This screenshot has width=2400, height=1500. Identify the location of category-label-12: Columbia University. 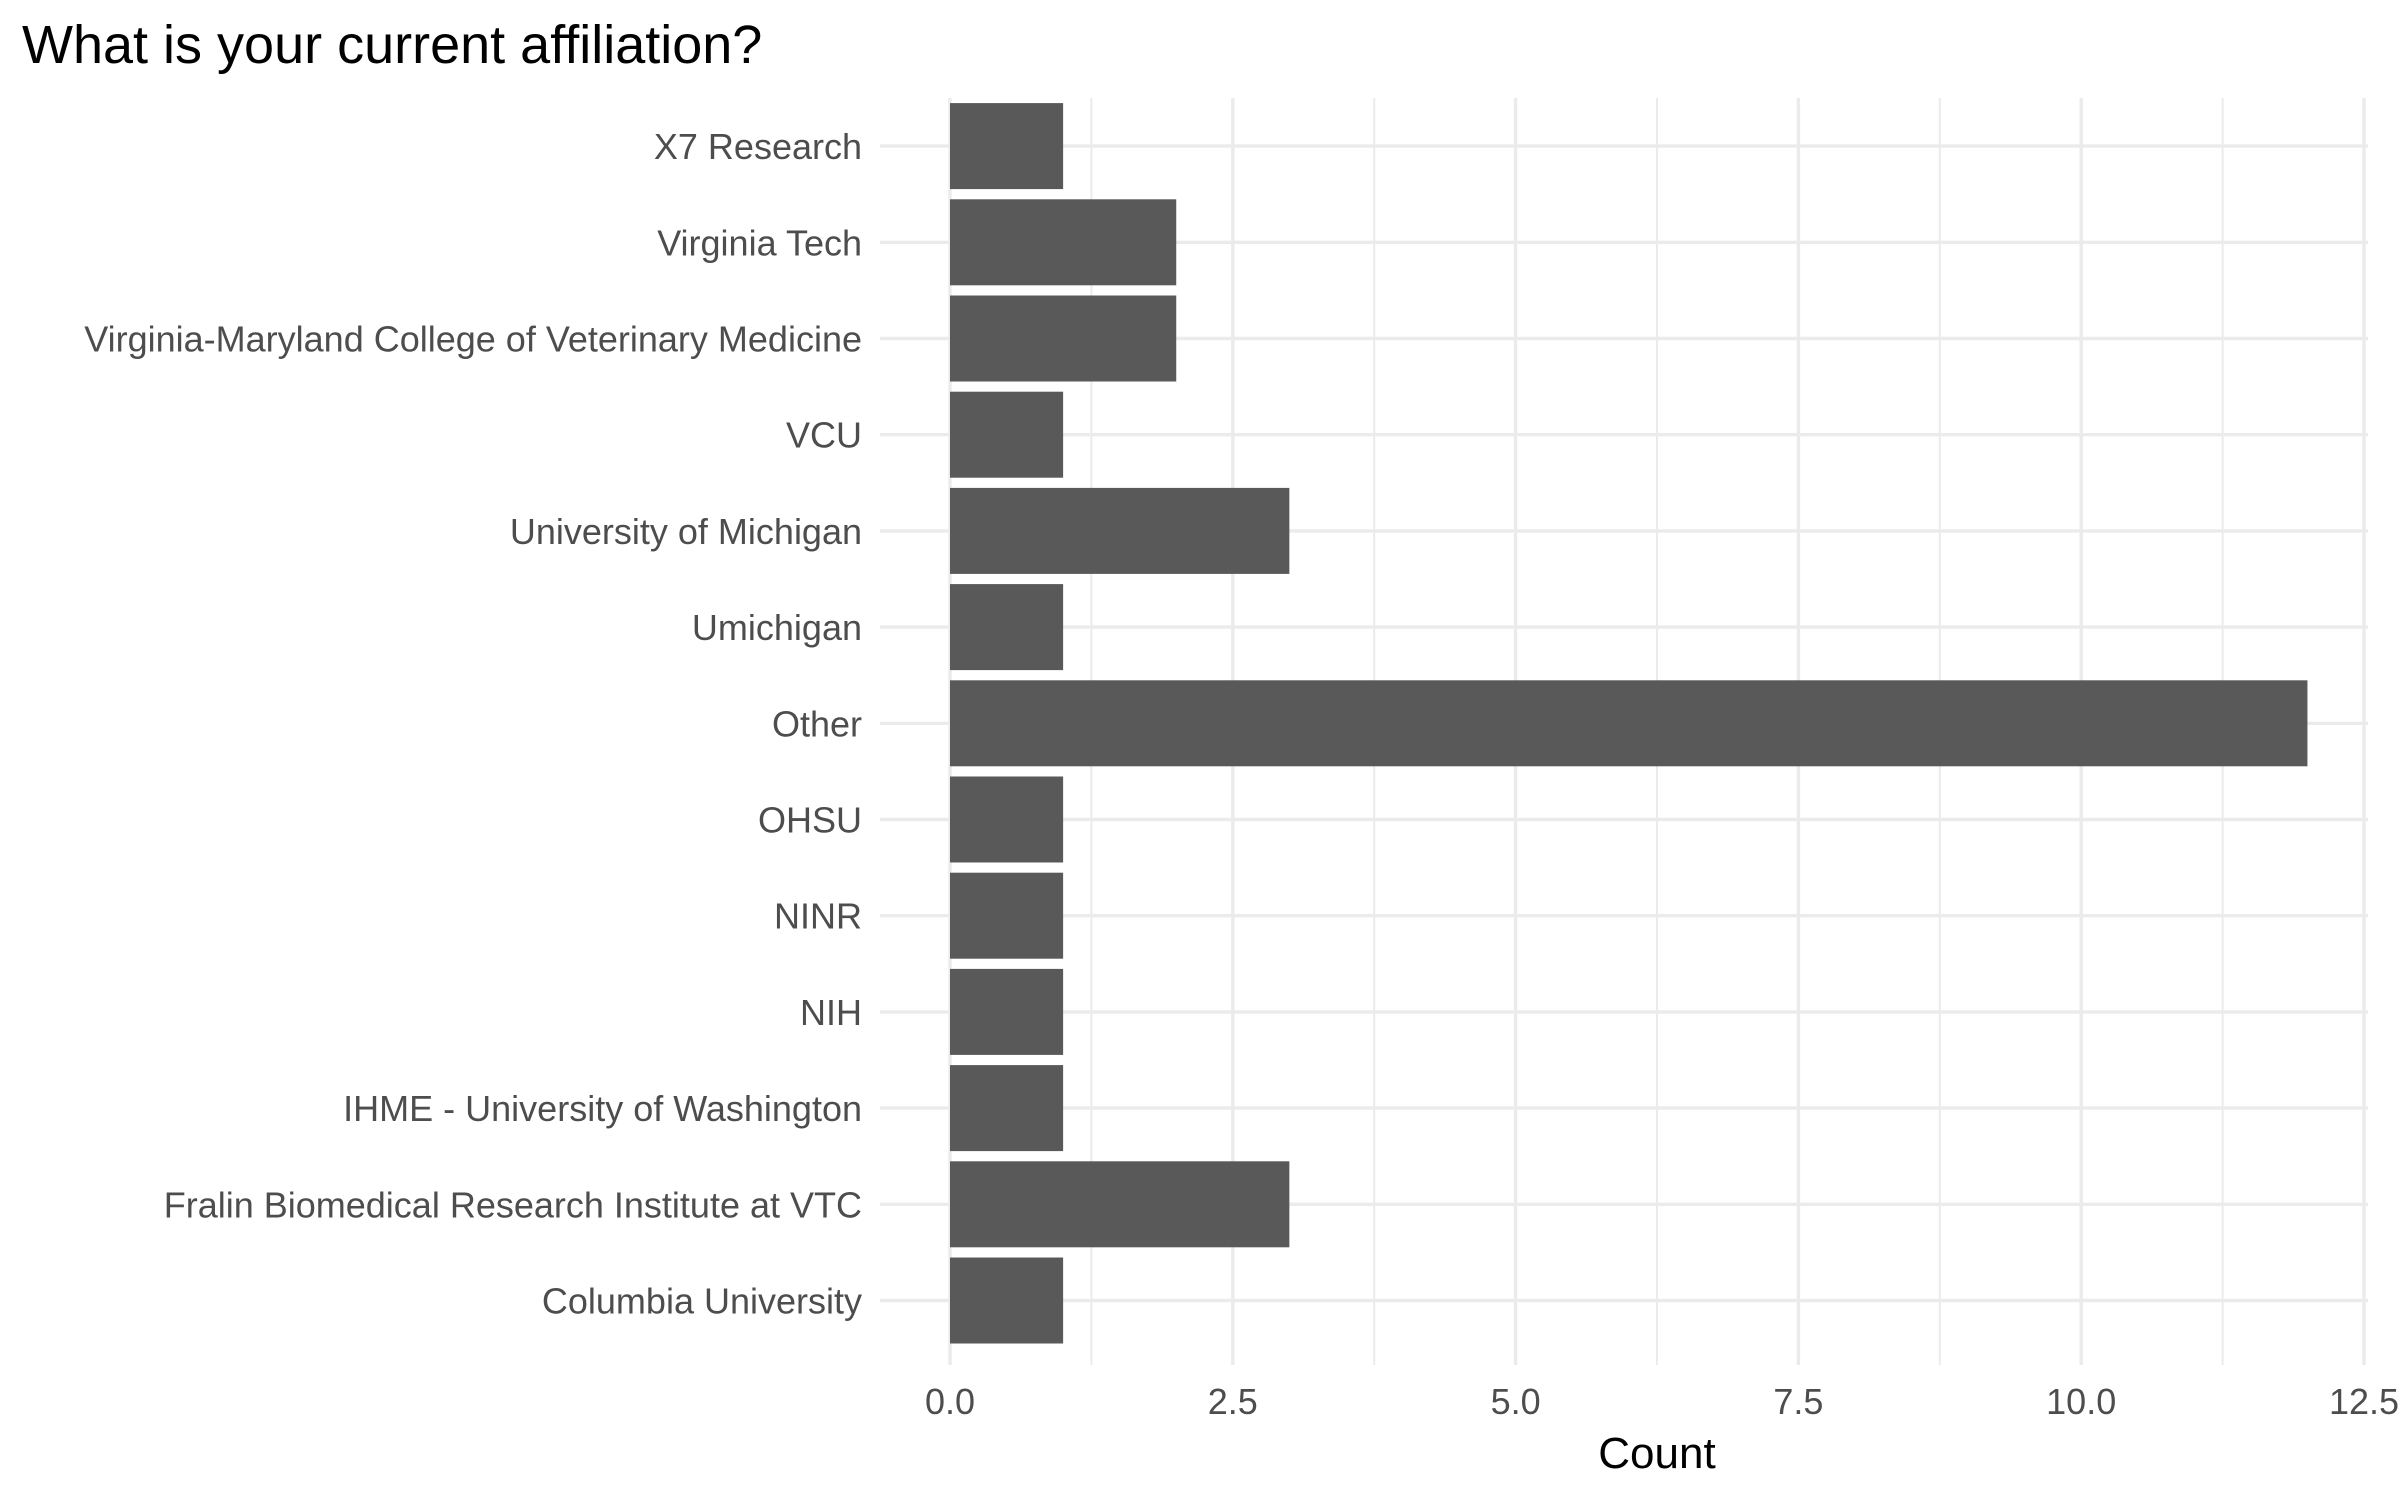
(702, 1301).